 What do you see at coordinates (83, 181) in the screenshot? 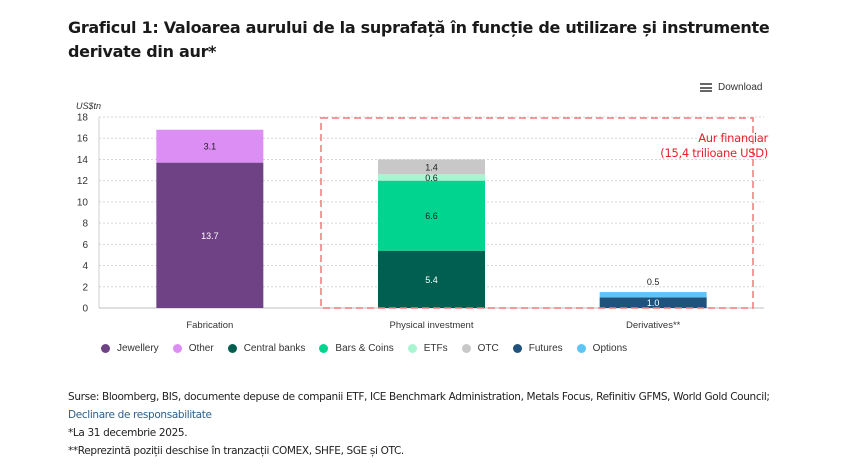
I see `y-tick-label: 12` at bounding box center [83, 181].